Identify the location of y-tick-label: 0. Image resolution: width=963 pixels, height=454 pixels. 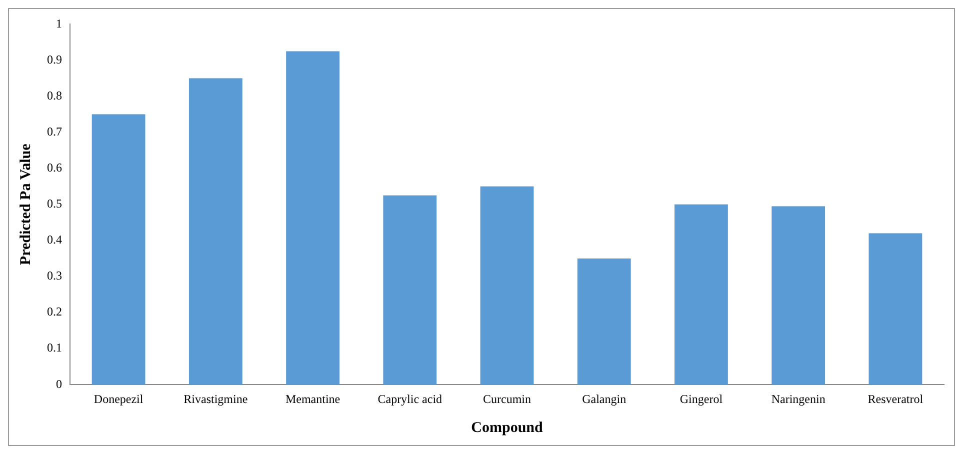
(59, 383).